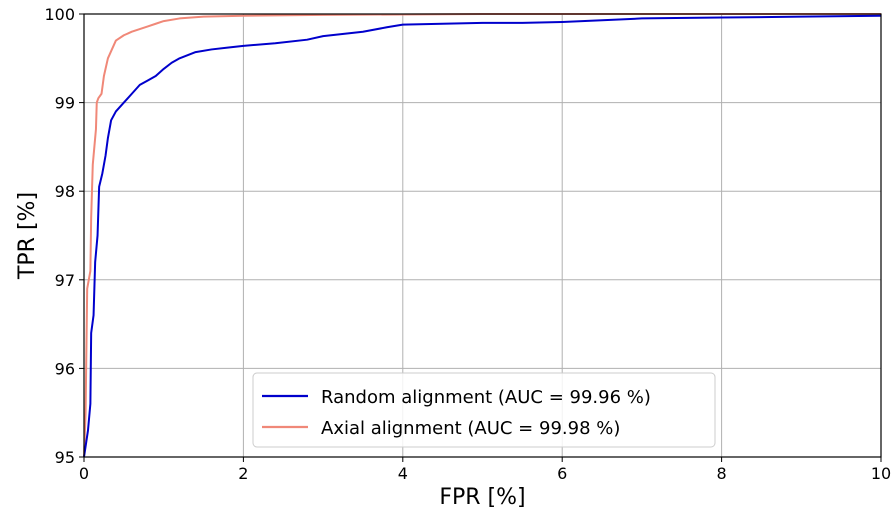 The width and height of the screenshot is (896, 511). I want to click on legend-box, so click(484, 410).